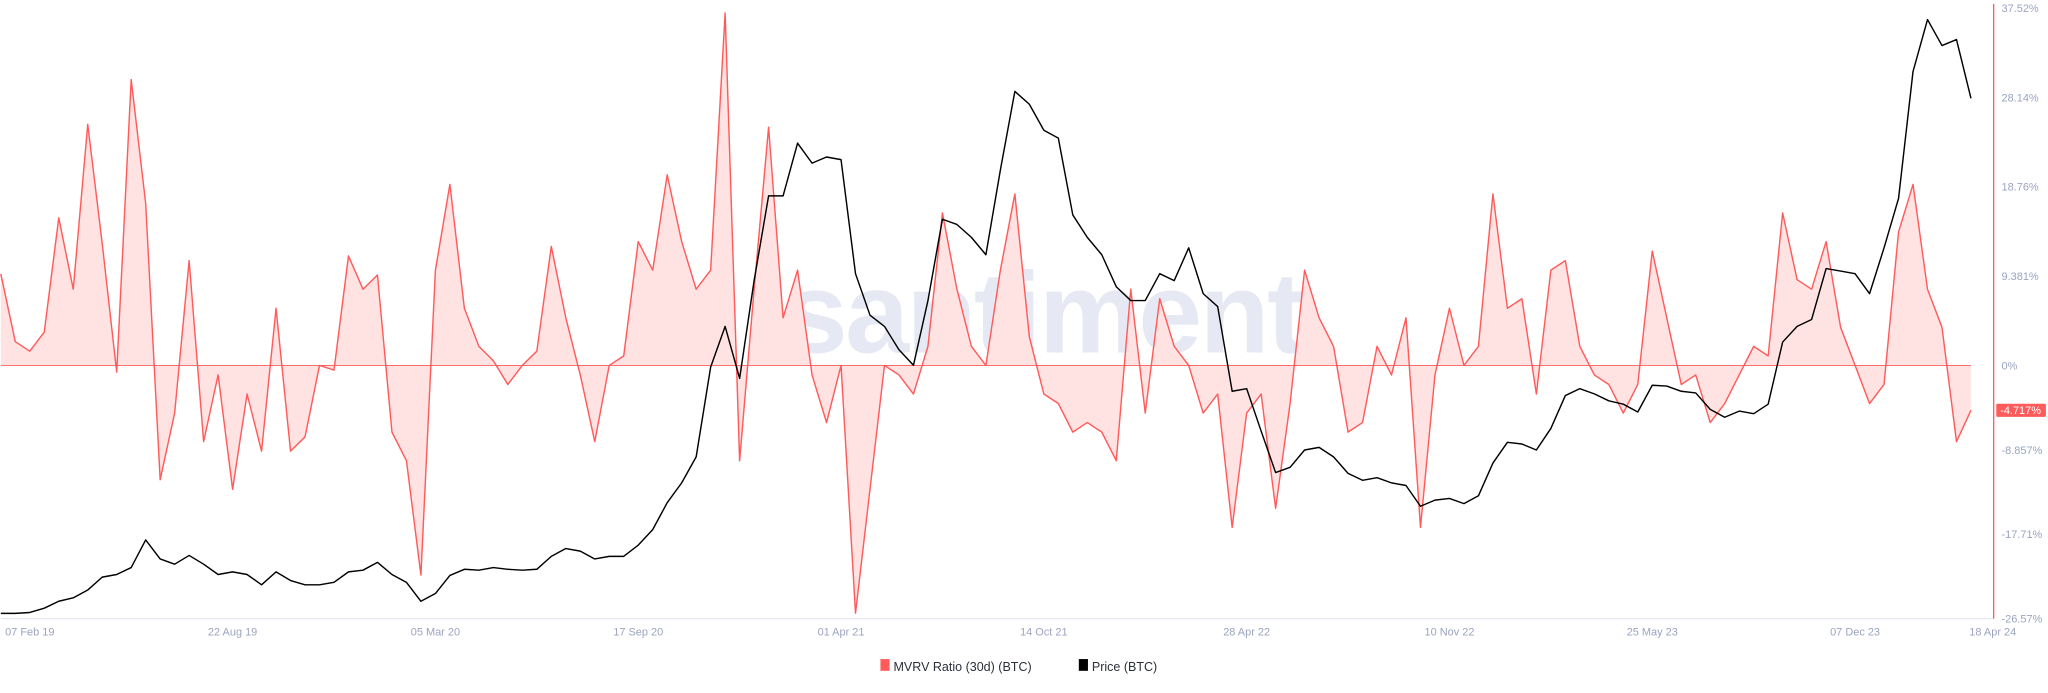 The image size is (2048, 693). I want to click on x-tick-label: 17 Sep 20, so click(638, 633).